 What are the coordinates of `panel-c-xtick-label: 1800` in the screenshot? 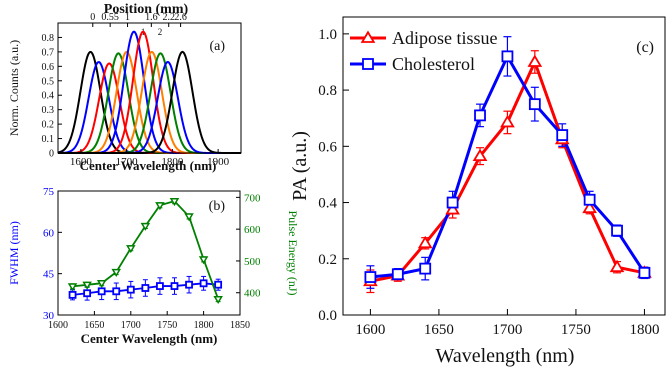 It's located at (644, 330).